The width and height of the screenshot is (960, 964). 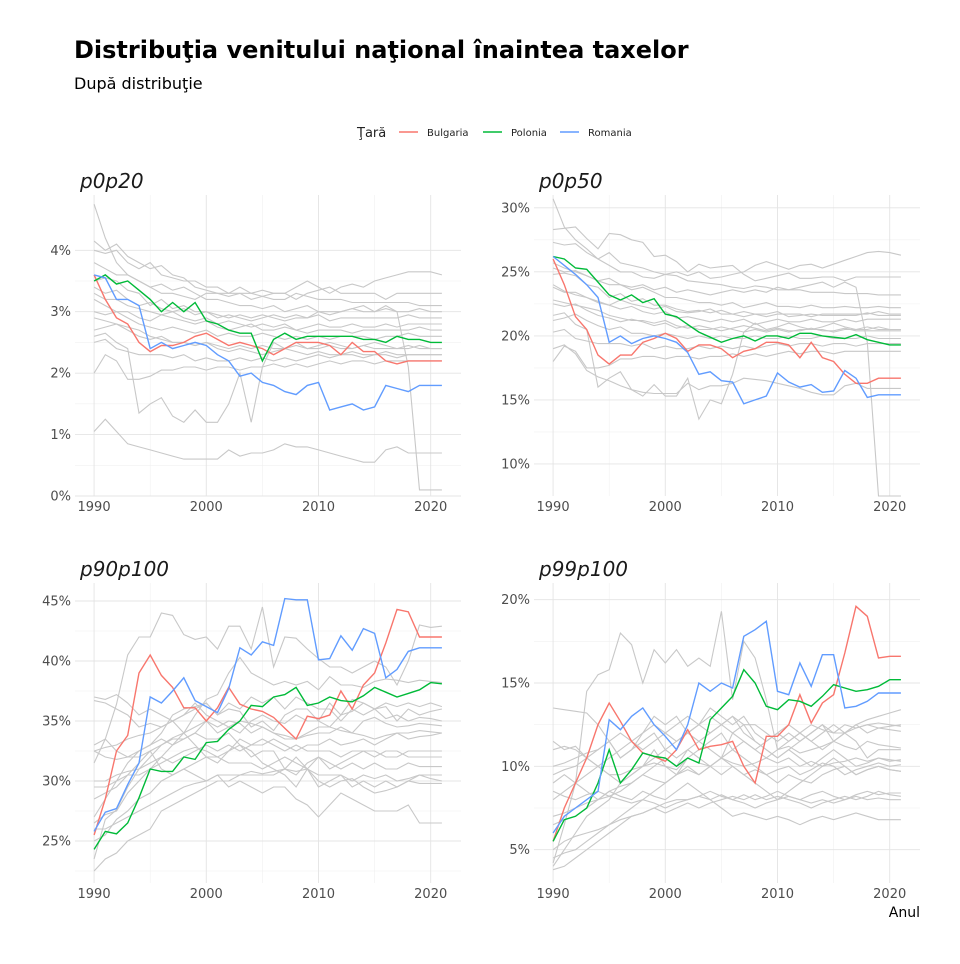 What do you see at coordinates (519, 850) in the screenshot?
I see `y-tick-label: 5%` at bounding box center [519, 850].